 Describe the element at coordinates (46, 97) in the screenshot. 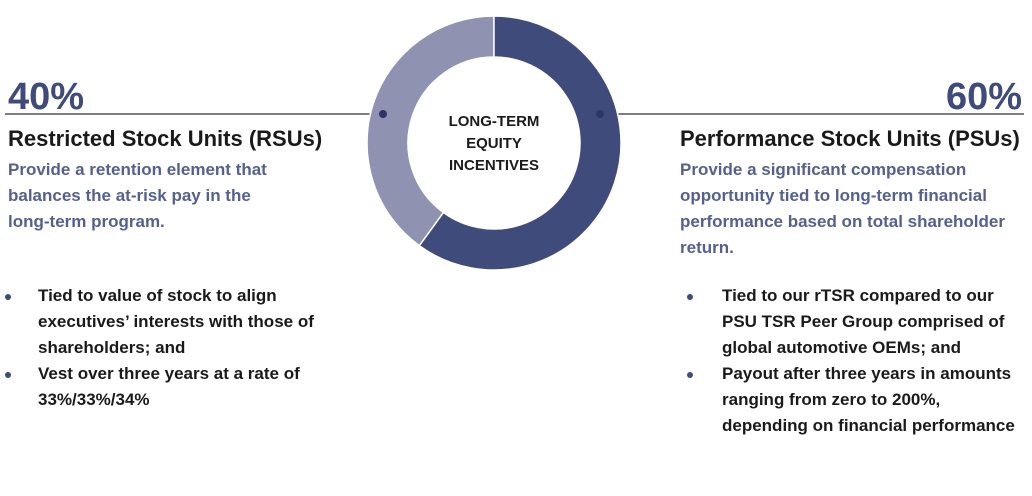

I see `value-label: 40%` at that location.